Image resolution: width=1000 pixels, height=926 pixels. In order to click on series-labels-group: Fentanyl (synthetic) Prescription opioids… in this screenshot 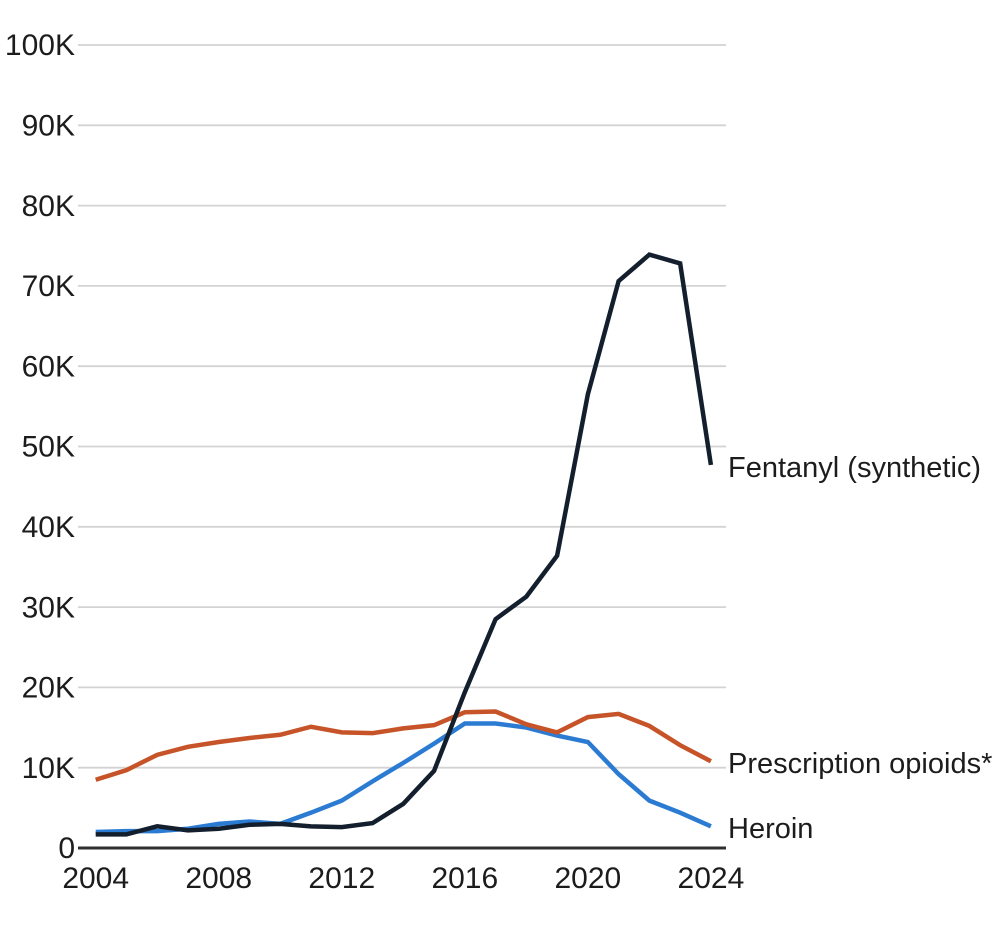, I will do `click(860, 648)`.